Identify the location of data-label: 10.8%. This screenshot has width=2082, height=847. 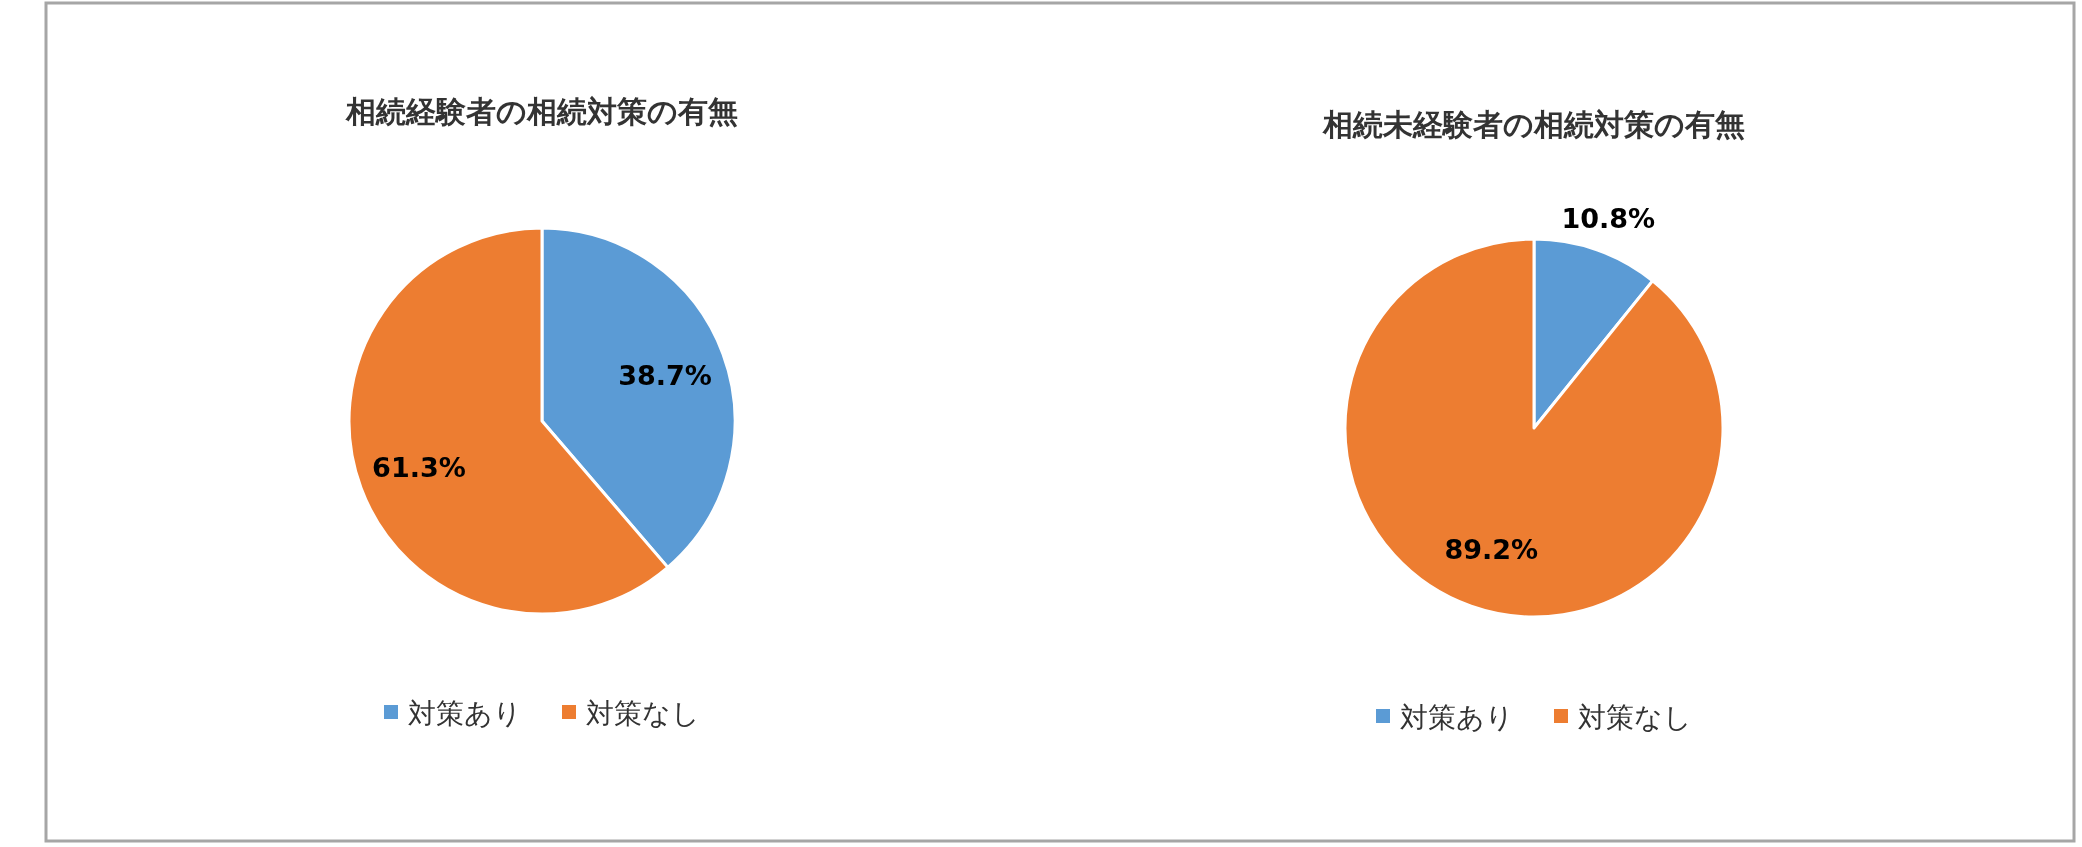
(1608, 218).